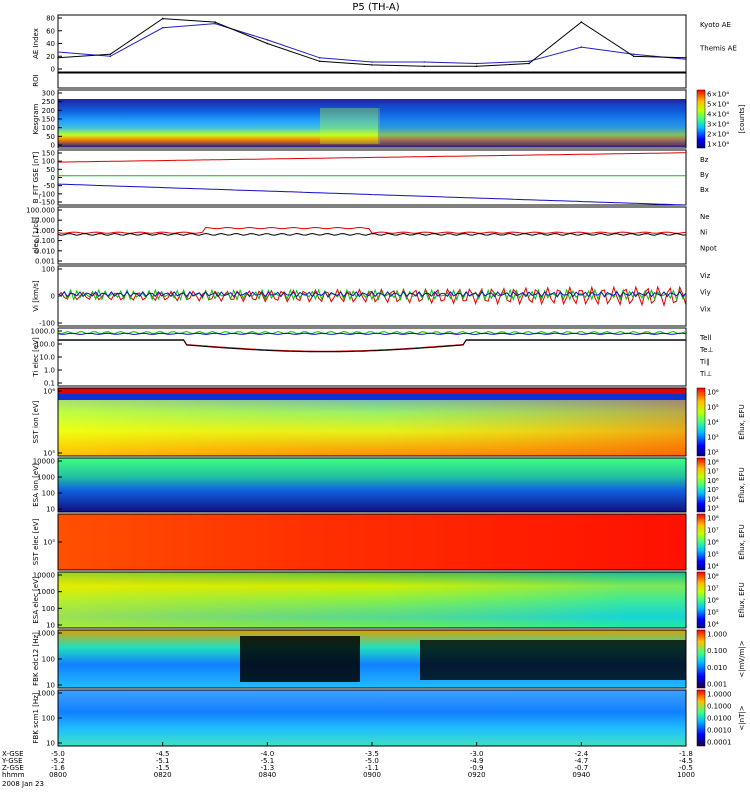  I want to click on series-label-bfit-1: By, so click(704, 175).